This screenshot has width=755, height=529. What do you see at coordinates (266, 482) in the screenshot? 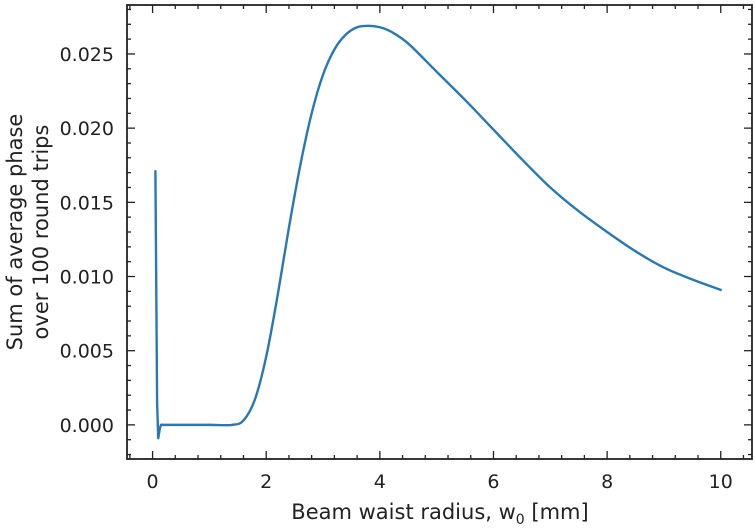
I see `x-tick-label: 2` at bounding box center [266, 482].